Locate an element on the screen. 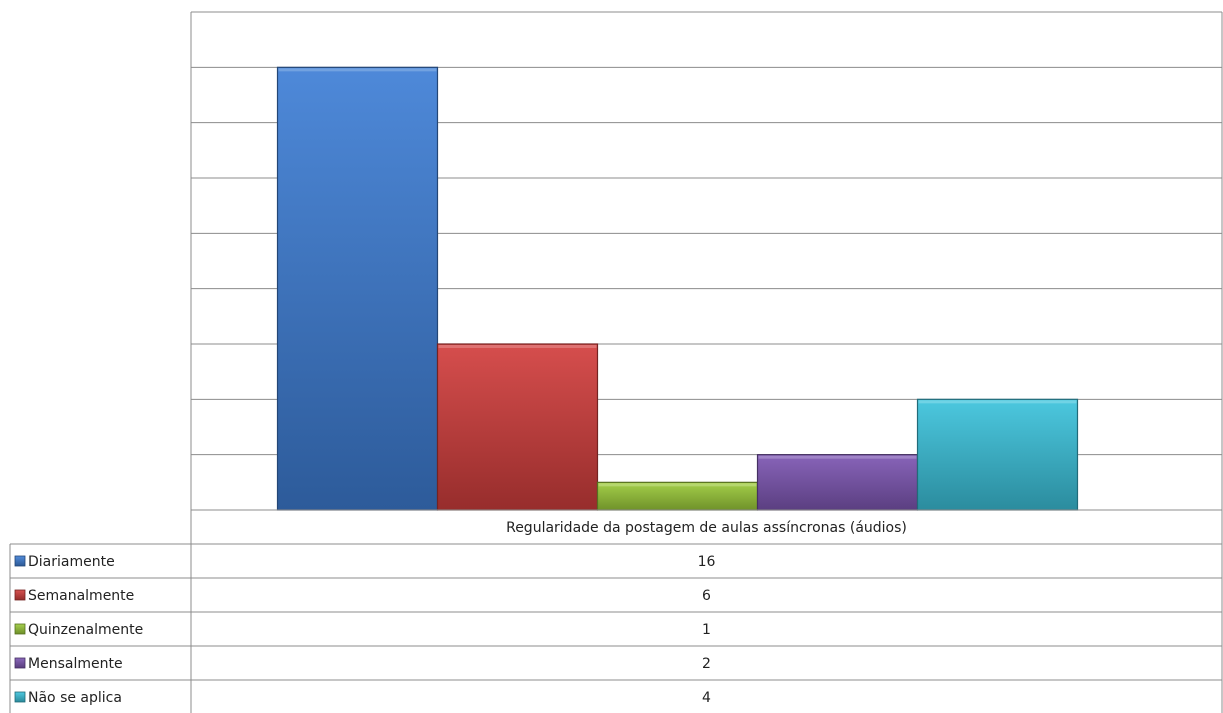 The image size is (1223, 713). bar-mensalmente is located at coordinates (837, 482).